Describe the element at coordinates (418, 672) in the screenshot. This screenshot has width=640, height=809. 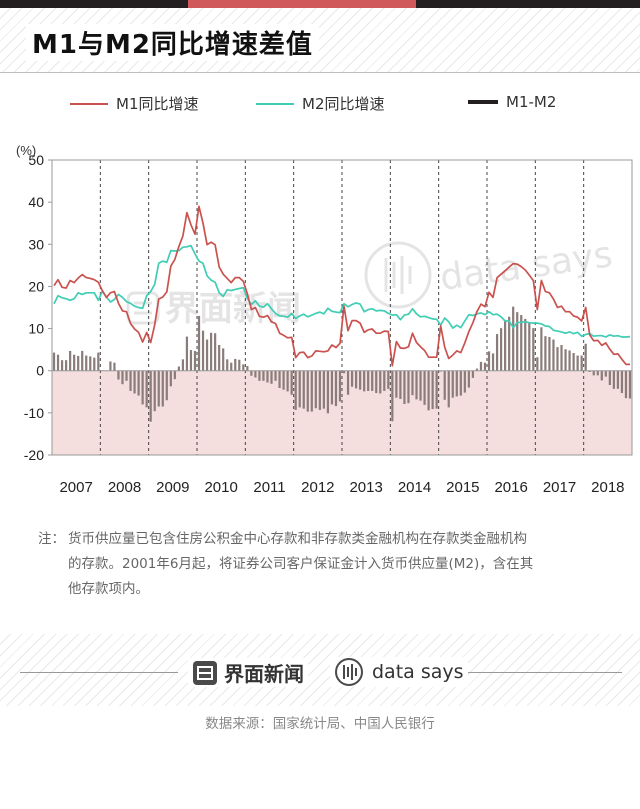
I see `datasays-name: data says` at that location.